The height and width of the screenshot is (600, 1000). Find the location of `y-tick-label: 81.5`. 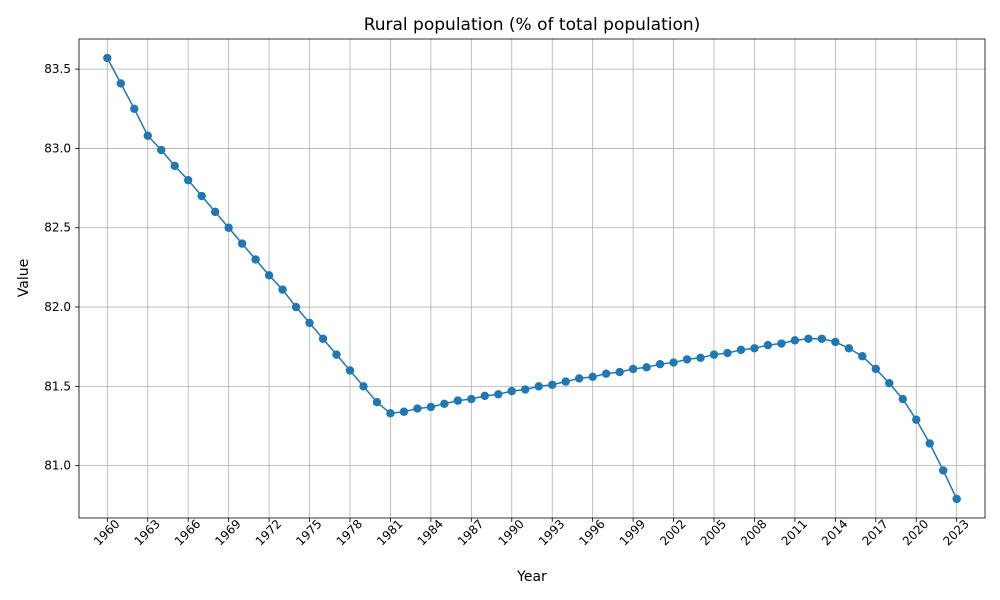

y-tick-label: 81.5 is located at coordinates (57, 386).